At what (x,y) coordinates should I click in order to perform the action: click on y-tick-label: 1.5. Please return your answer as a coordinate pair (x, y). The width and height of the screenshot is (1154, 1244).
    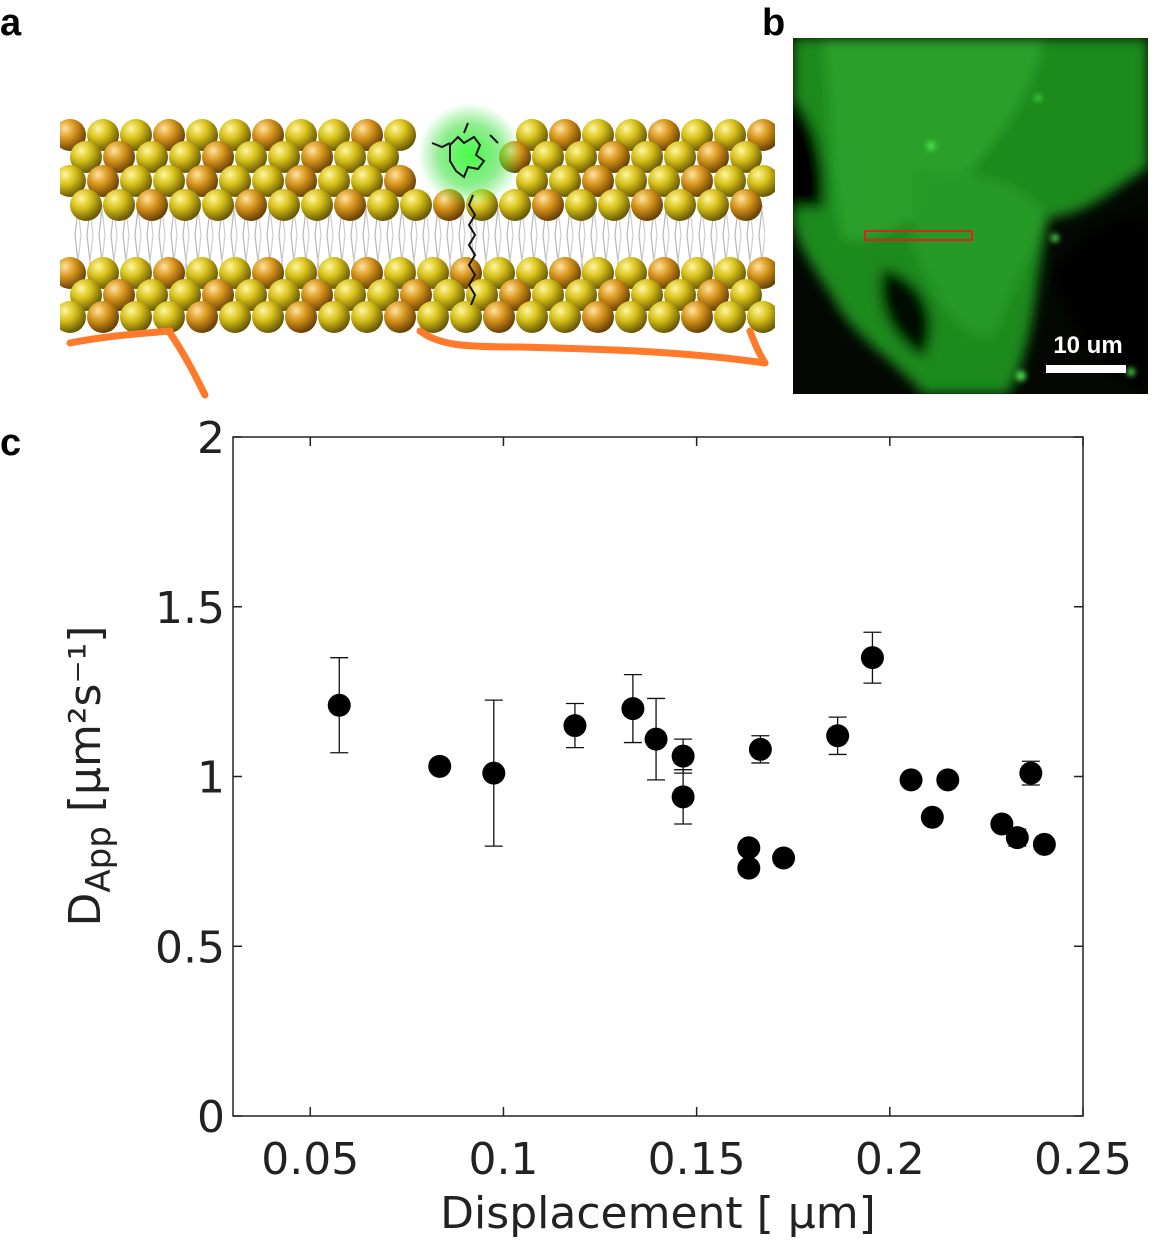
    Looking at the image, I should click on (190, 608).